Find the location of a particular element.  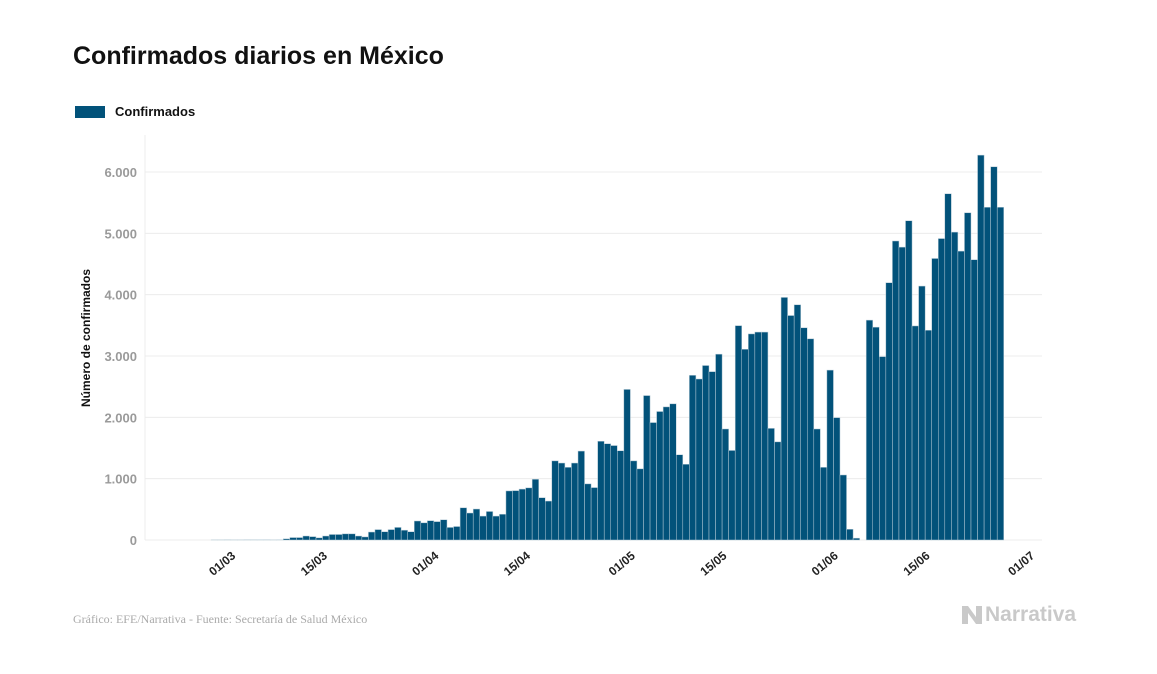

y-tick-label: 0 is located at coordinates (133, 540).